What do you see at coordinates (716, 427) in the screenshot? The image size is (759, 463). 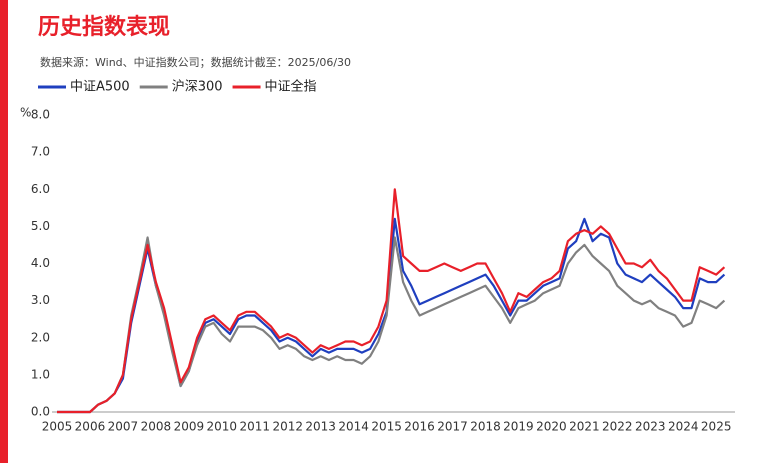 I see `x-tick-label: 2025` at bounding box center [716, 427].